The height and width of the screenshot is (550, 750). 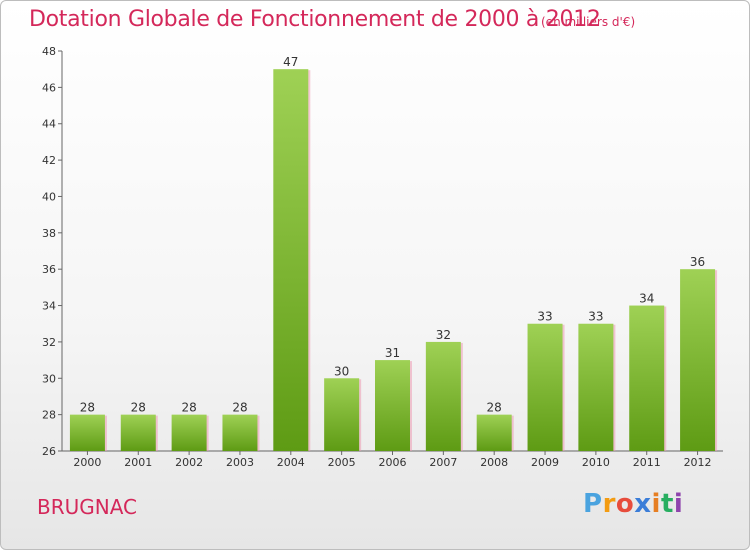 I want to click on x-tick-label: 2006, so click(x=393, y=462).